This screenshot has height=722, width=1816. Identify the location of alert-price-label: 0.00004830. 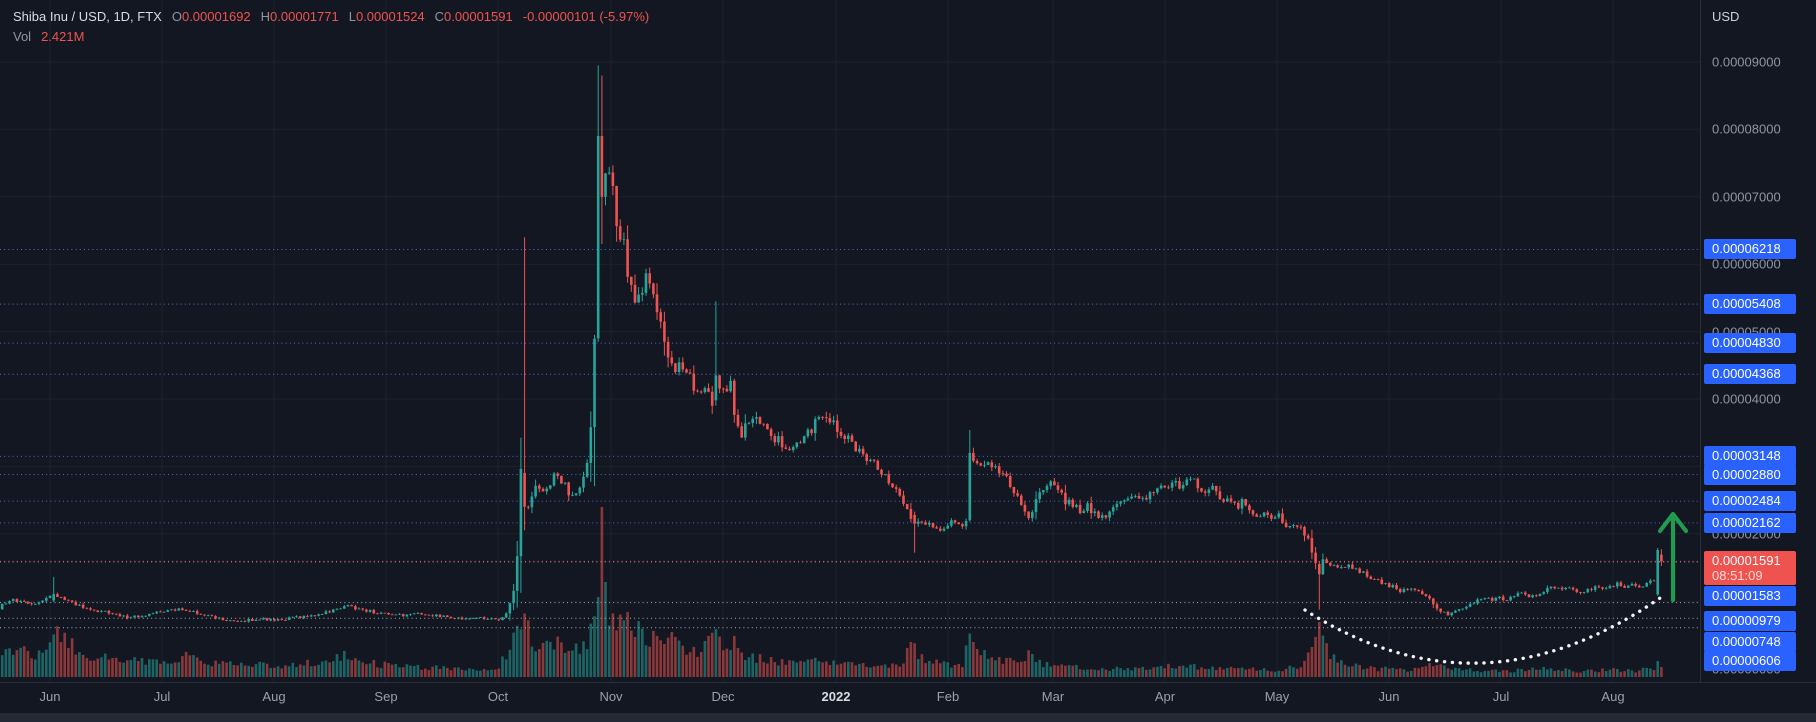
(1750, 343).